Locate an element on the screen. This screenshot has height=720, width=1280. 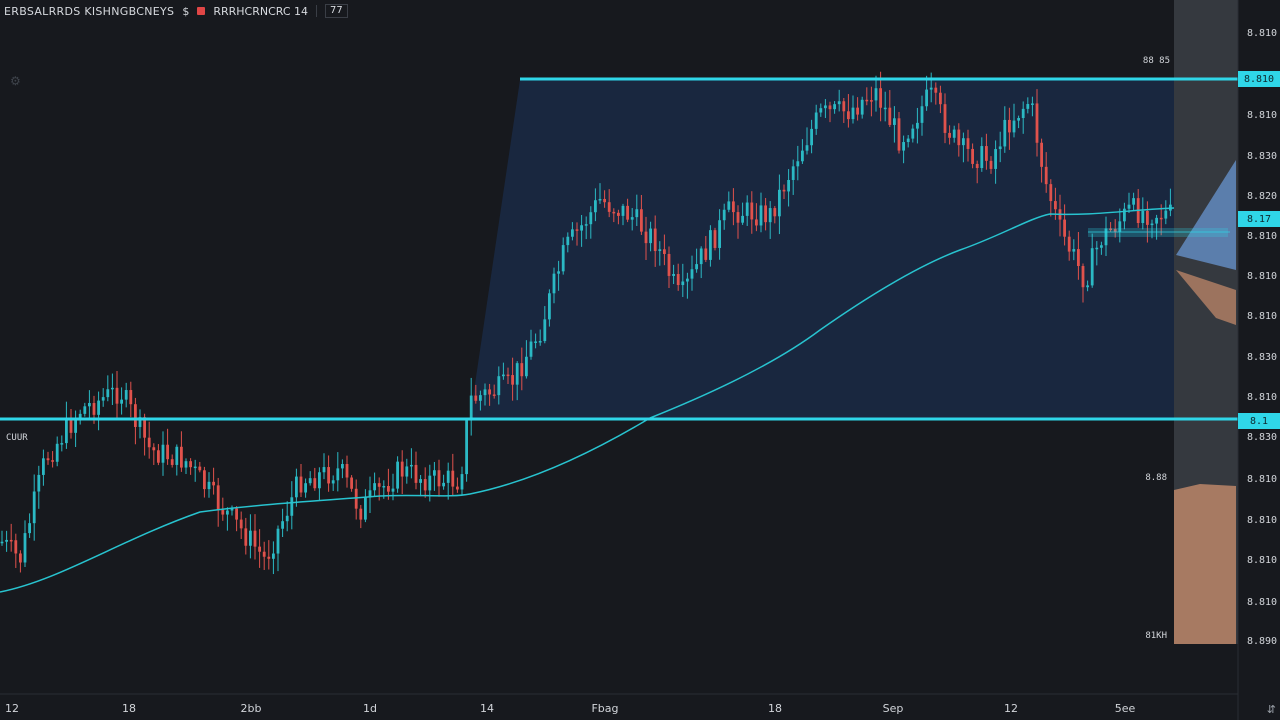
symbol-label: ERBSALRRDS KISHNGBCNEYS is located at coordinates (89, 11).